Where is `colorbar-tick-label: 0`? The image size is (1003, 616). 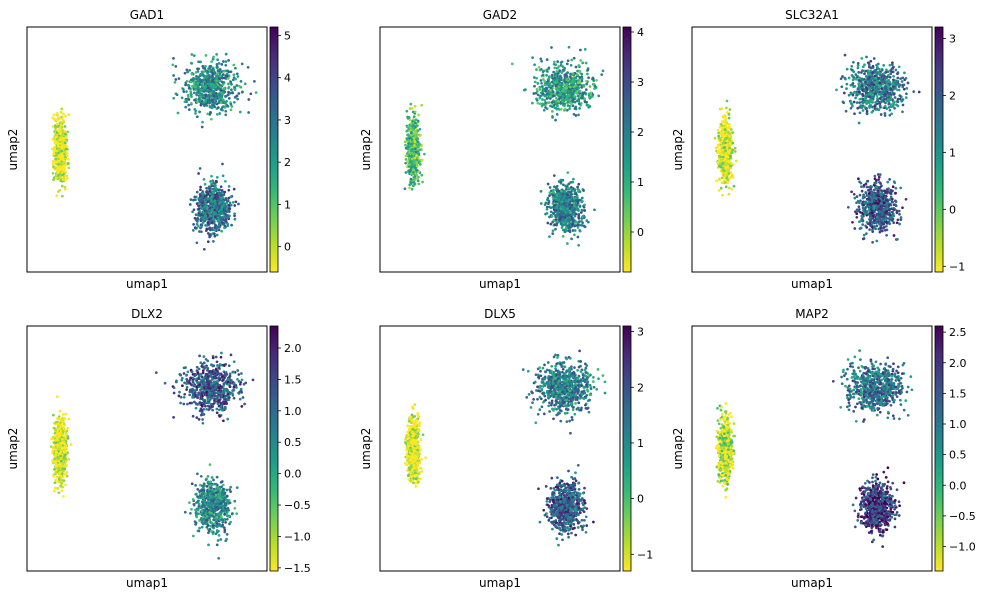 colorbar-tick-label: 0 is located at coordinates (640, 232).